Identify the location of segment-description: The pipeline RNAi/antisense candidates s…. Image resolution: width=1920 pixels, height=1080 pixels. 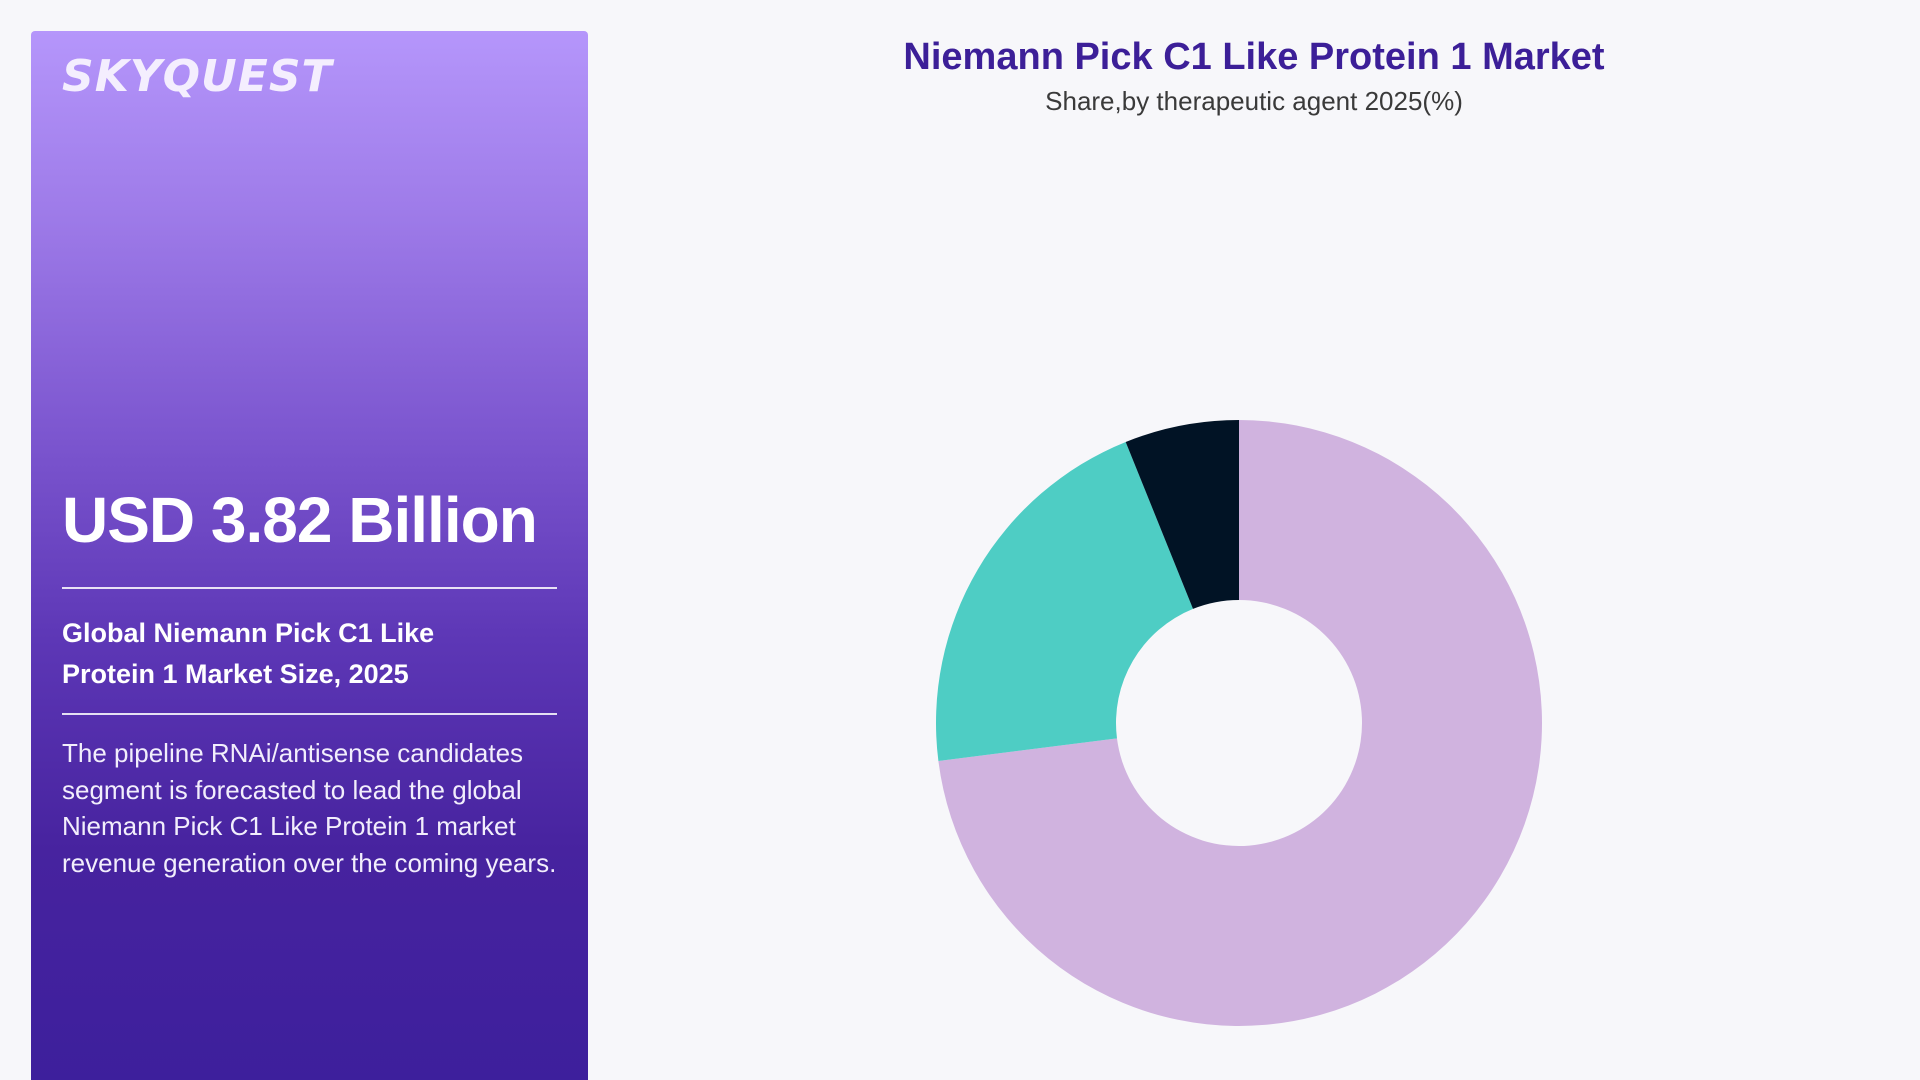
(309, 808).